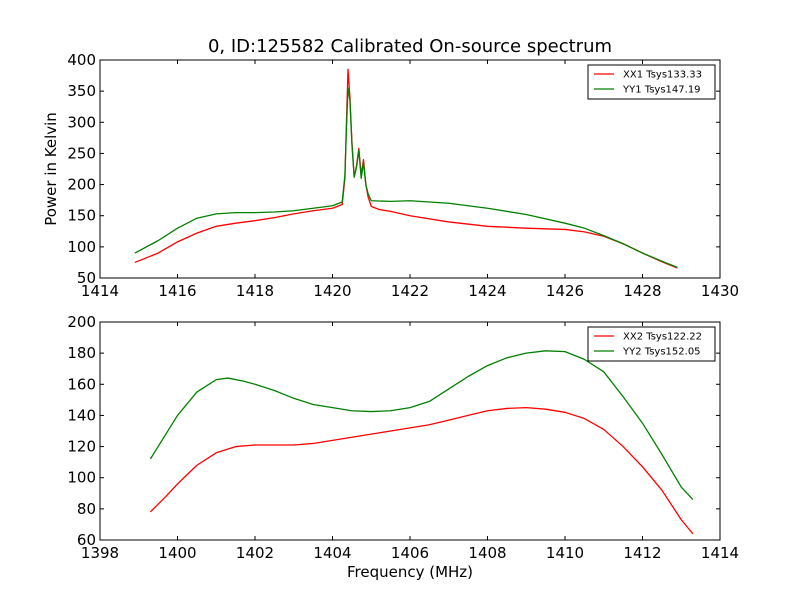  Describe the element at coordinates (565, 291) in the screenshot. I see `x-tick-label: 1426` at that location.